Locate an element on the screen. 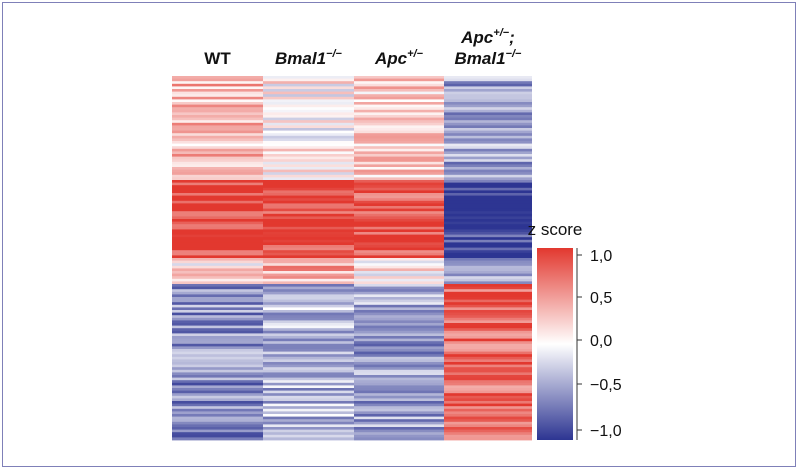 Image resolution: width=800 pixels, height=471 pixels. colorbar-gradient is located at coordinates (555, 344).